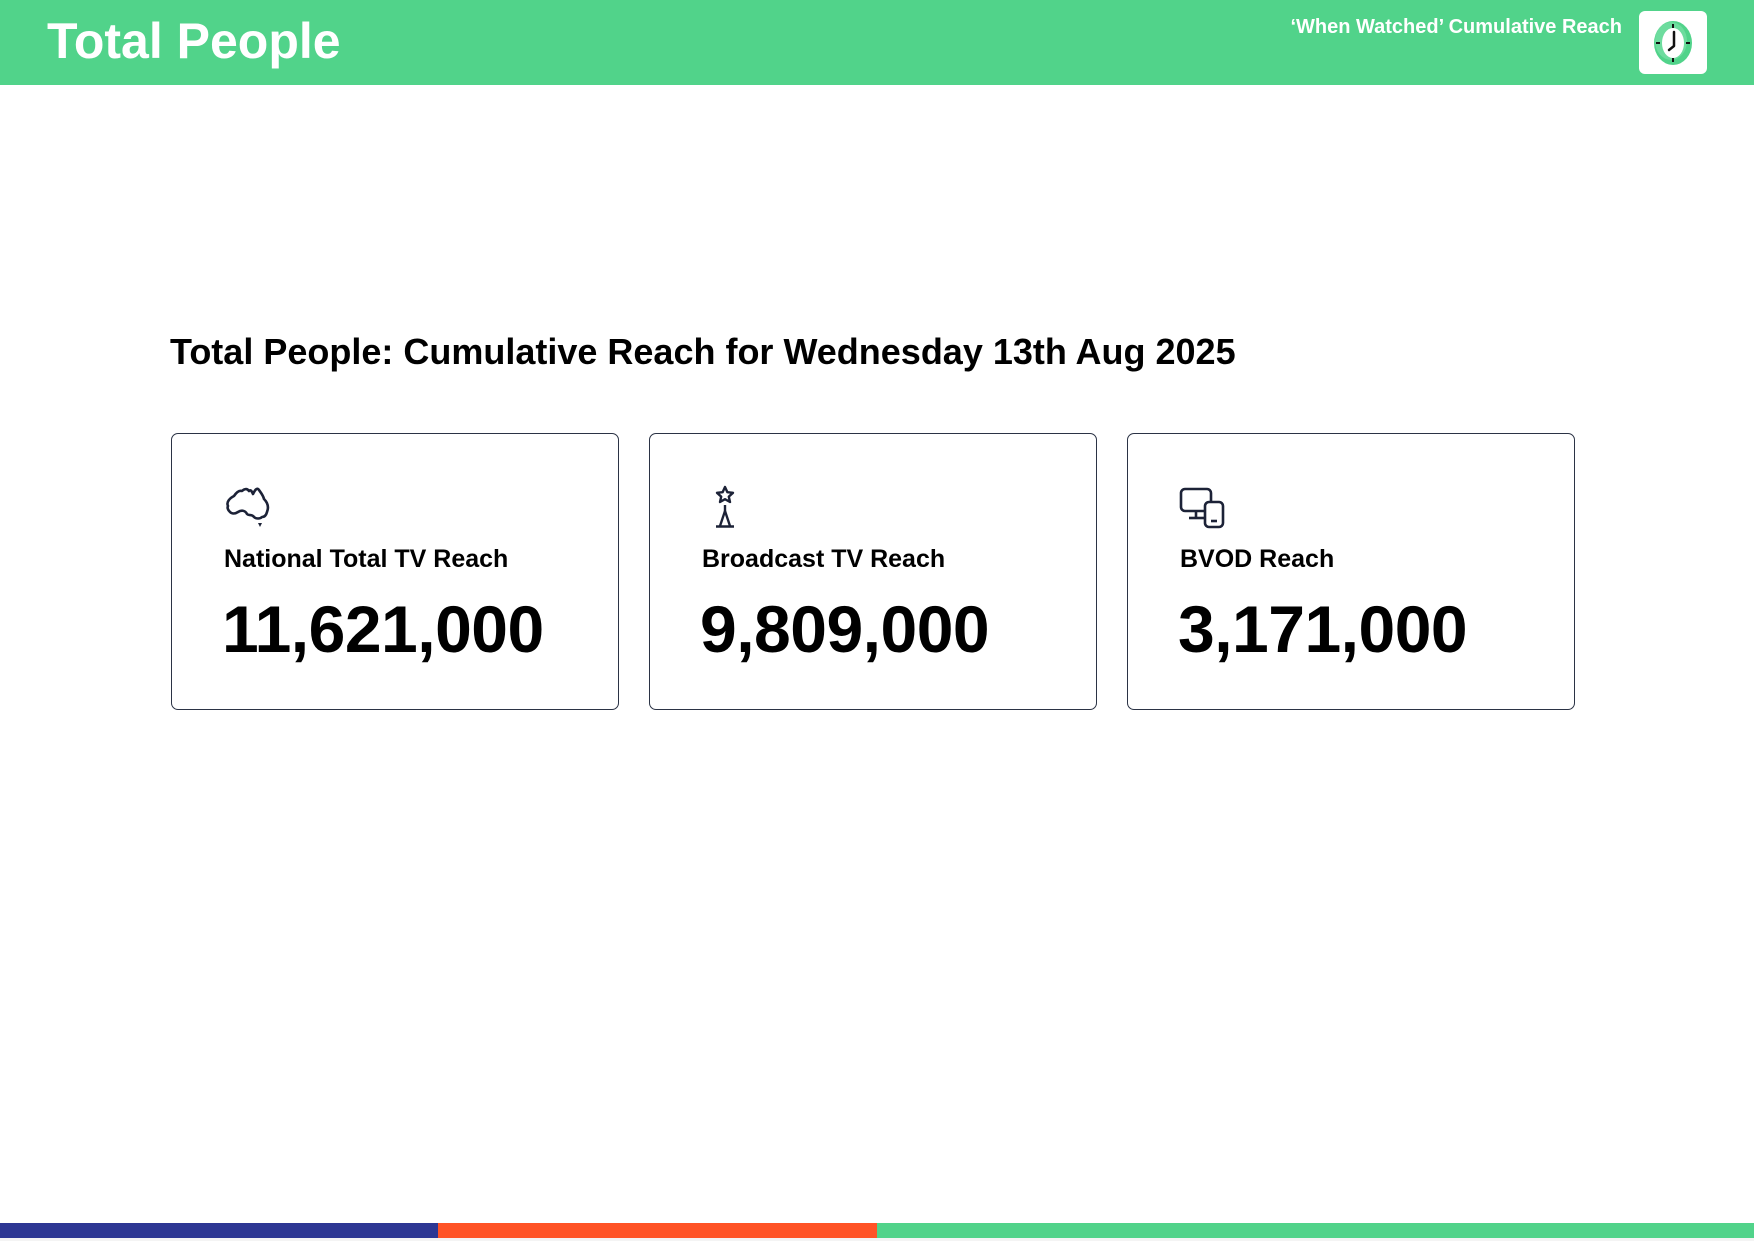 The image size is (1754, 1241). I want to click on card-broadcast-tv-reach: Broadcast TV Reach 9,809,000, so click(873, 571).